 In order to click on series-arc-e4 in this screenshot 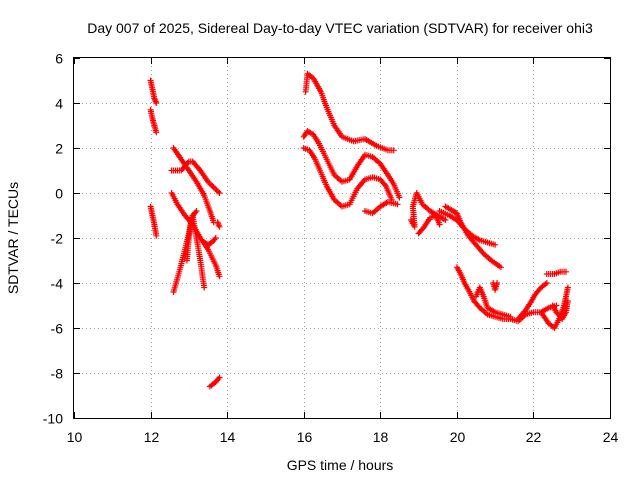, I will do `click(532, 301)`.